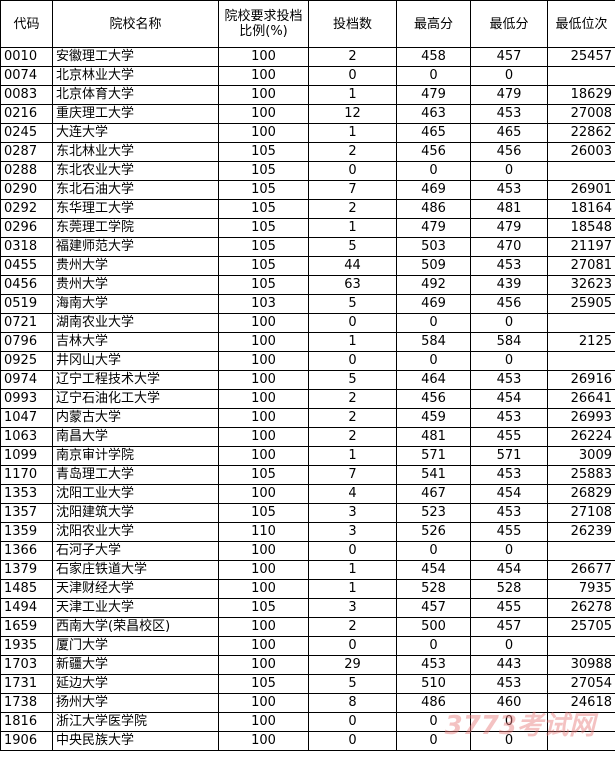  I want to click on header-cell: 最高分, so click(433, 24).